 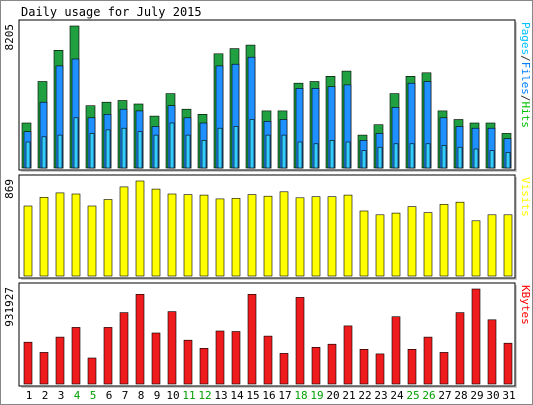 I want to click on x-tick-label-27: 27, so click(x=444, y=395).